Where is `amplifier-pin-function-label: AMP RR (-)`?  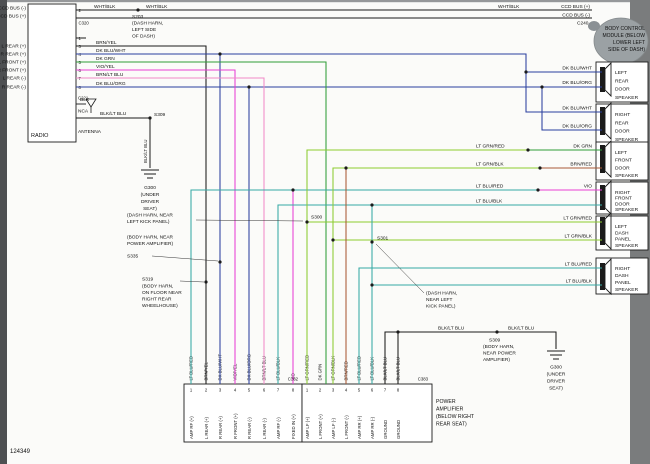 amplifier-pin-function-label: AMP RR (-) is located at coordinates (372, 427).